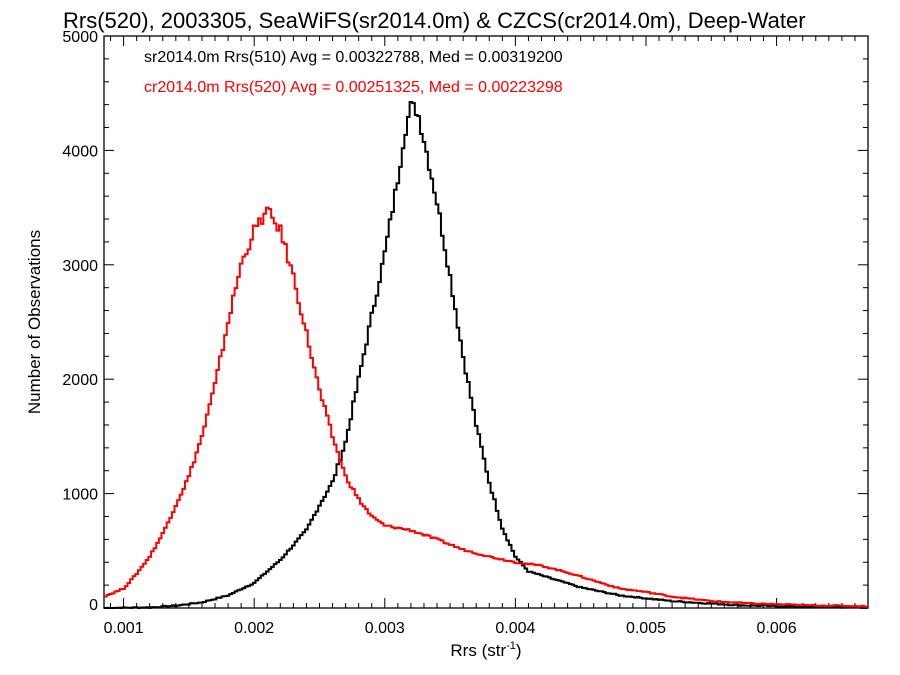  I want to click on x-tick-label: 0.005, so click(646, 628).